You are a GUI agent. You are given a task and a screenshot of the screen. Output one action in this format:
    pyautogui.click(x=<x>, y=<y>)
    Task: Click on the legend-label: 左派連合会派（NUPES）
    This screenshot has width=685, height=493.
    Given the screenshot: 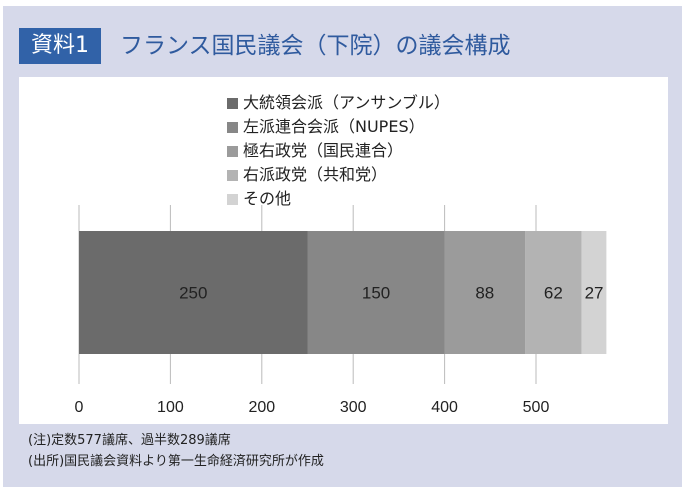 What is the action you would take?
    pyautogui.click(x=334, y=126)
    